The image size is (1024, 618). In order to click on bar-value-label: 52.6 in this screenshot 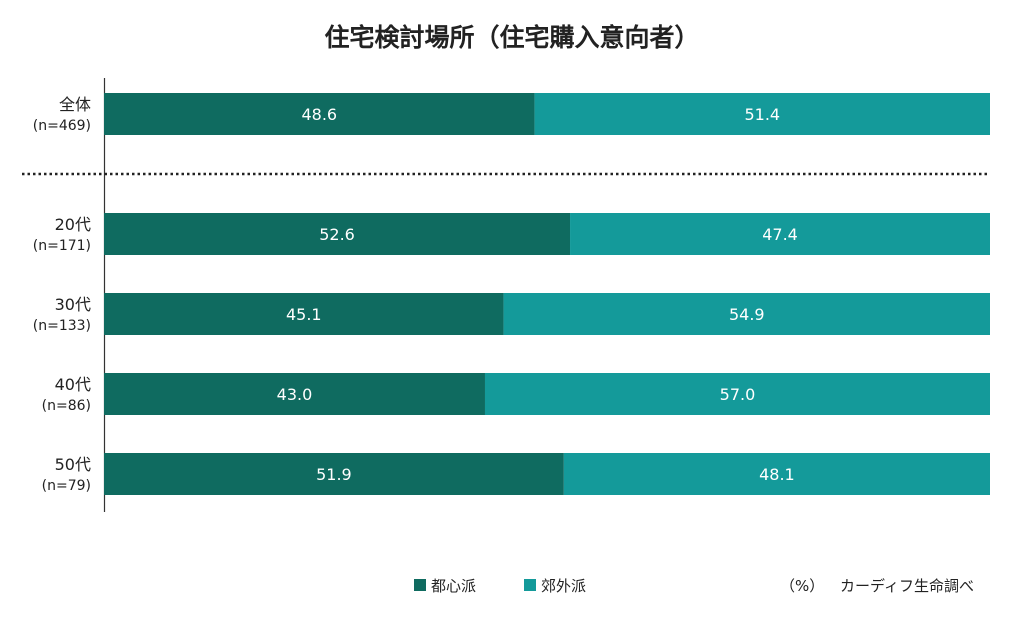, I will do `click(337, 234)`.